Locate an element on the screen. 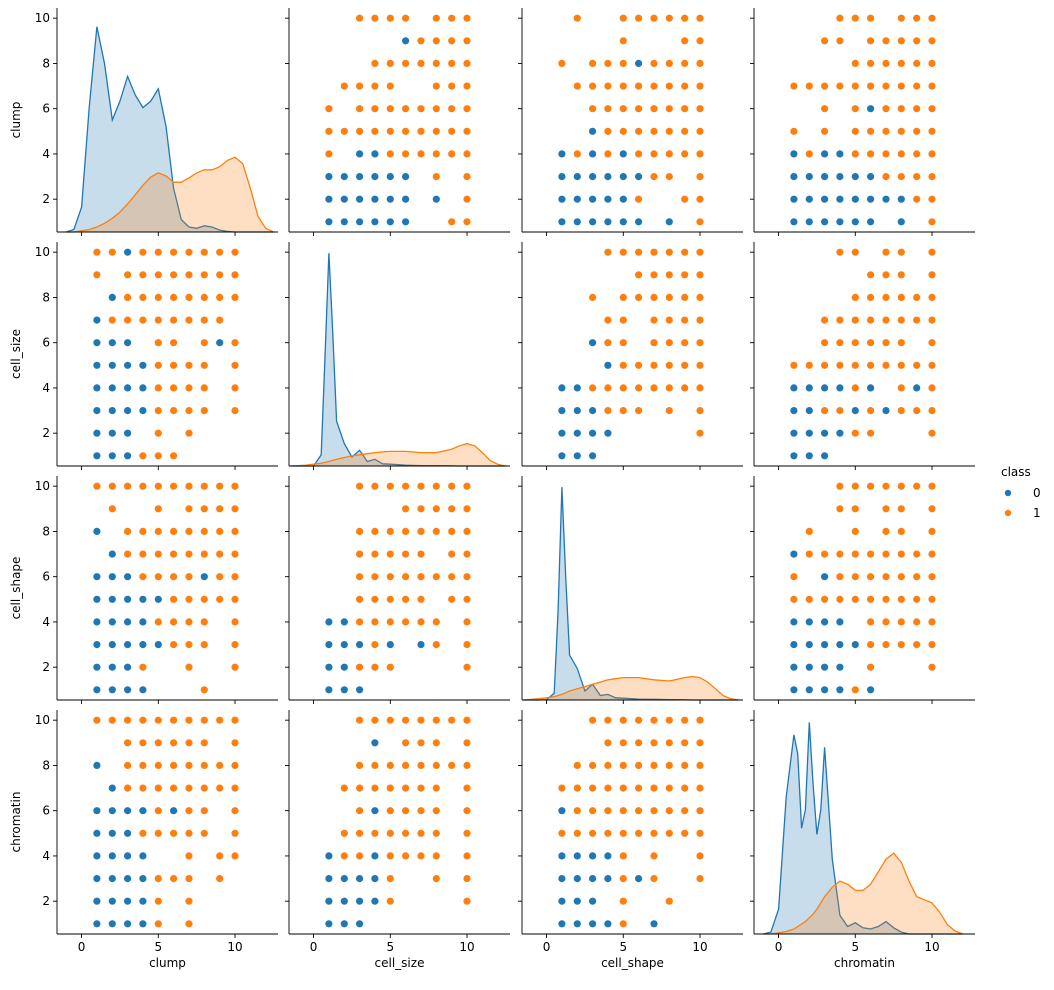 The width and height of the screenshot is (1054, 990). y-tick-label: 4 is located at coordinates (46, 856).